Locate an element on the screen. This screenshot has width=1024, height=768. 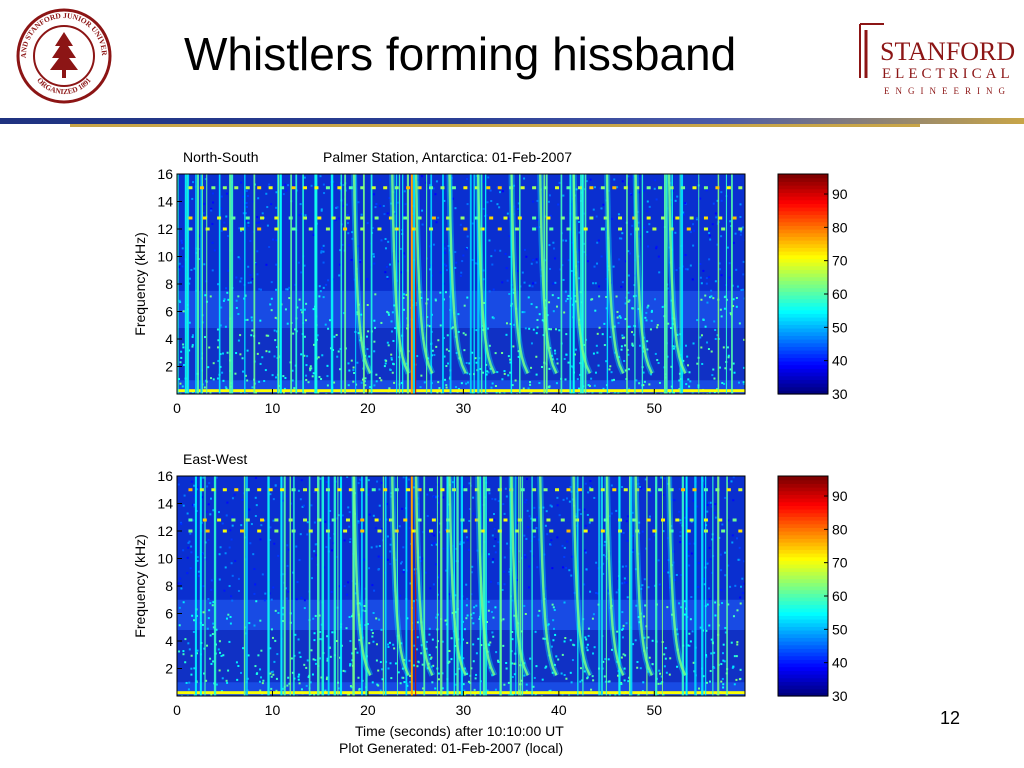
chart-title: Palmer Station, Antarctica: 01-Feb-2007 is located at coordinates (447, 157).